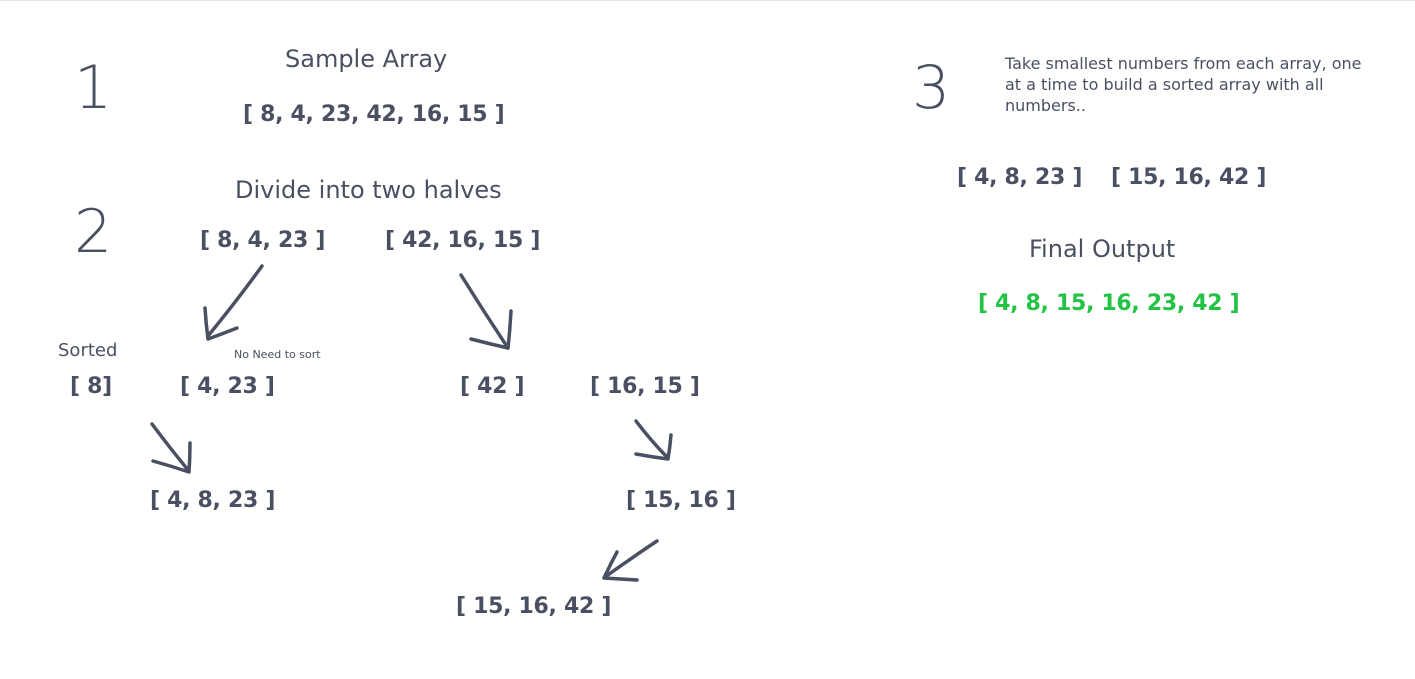 The image size is (1415, 679). What do you see at coordinates (233, 302) in the screenshot?
I see `arrow-left-half-down` at bounding box center [233, 302].